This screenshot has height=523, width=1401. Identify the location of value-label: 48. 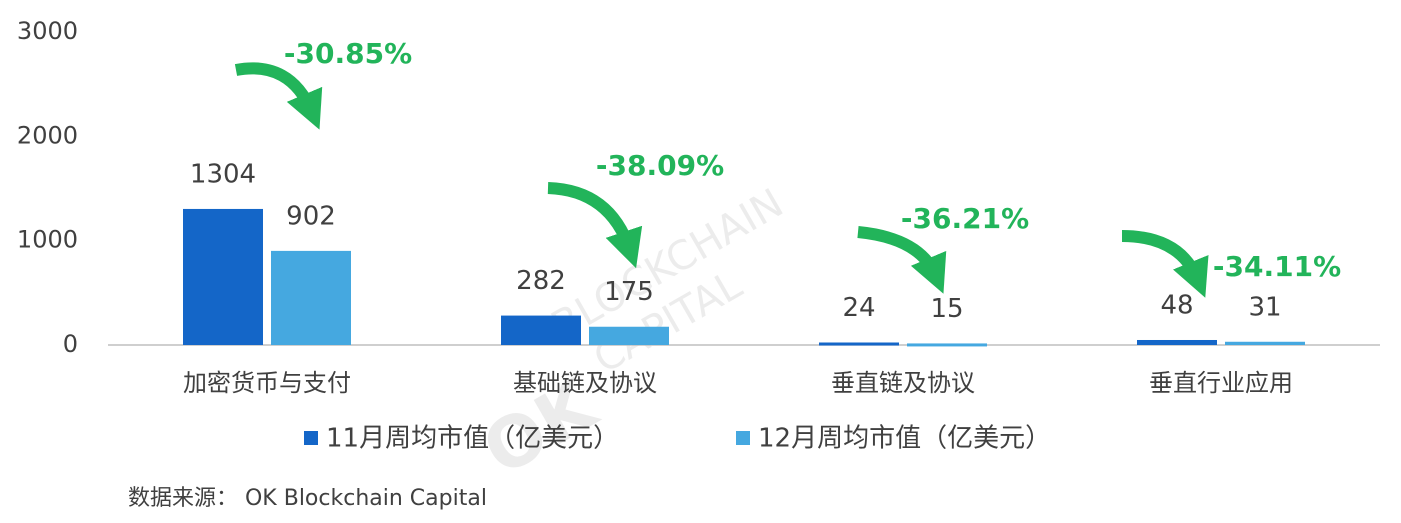
(1176, 305).